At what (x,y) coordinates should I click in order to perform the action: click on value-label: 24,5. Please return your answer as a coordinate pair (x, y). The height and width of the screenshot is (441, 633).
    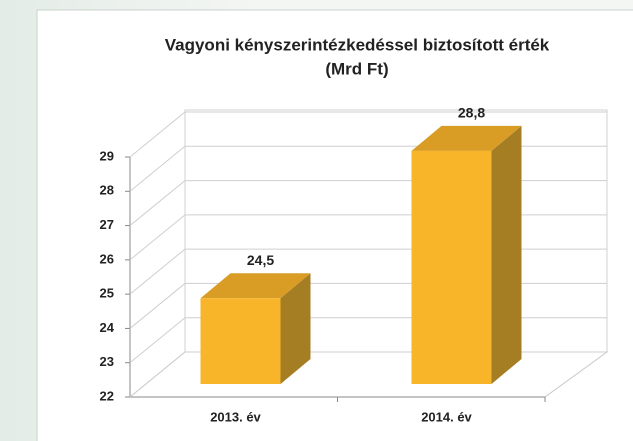
    Looking at the image, I should click on (260, 260).